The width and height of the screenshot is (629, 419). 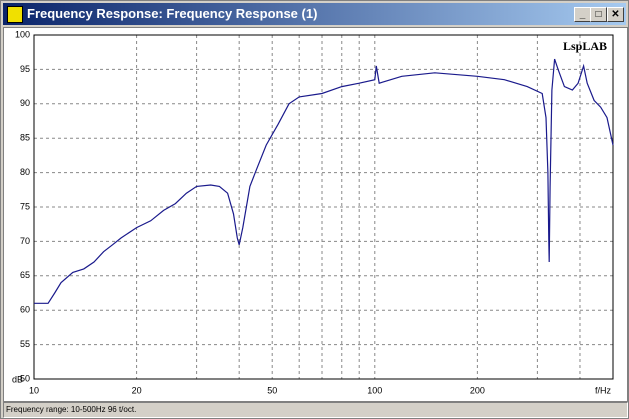 I want to click on status-bar: Frequency range: 10-500Hz 96 t/oct., so click(x=315, y=410).